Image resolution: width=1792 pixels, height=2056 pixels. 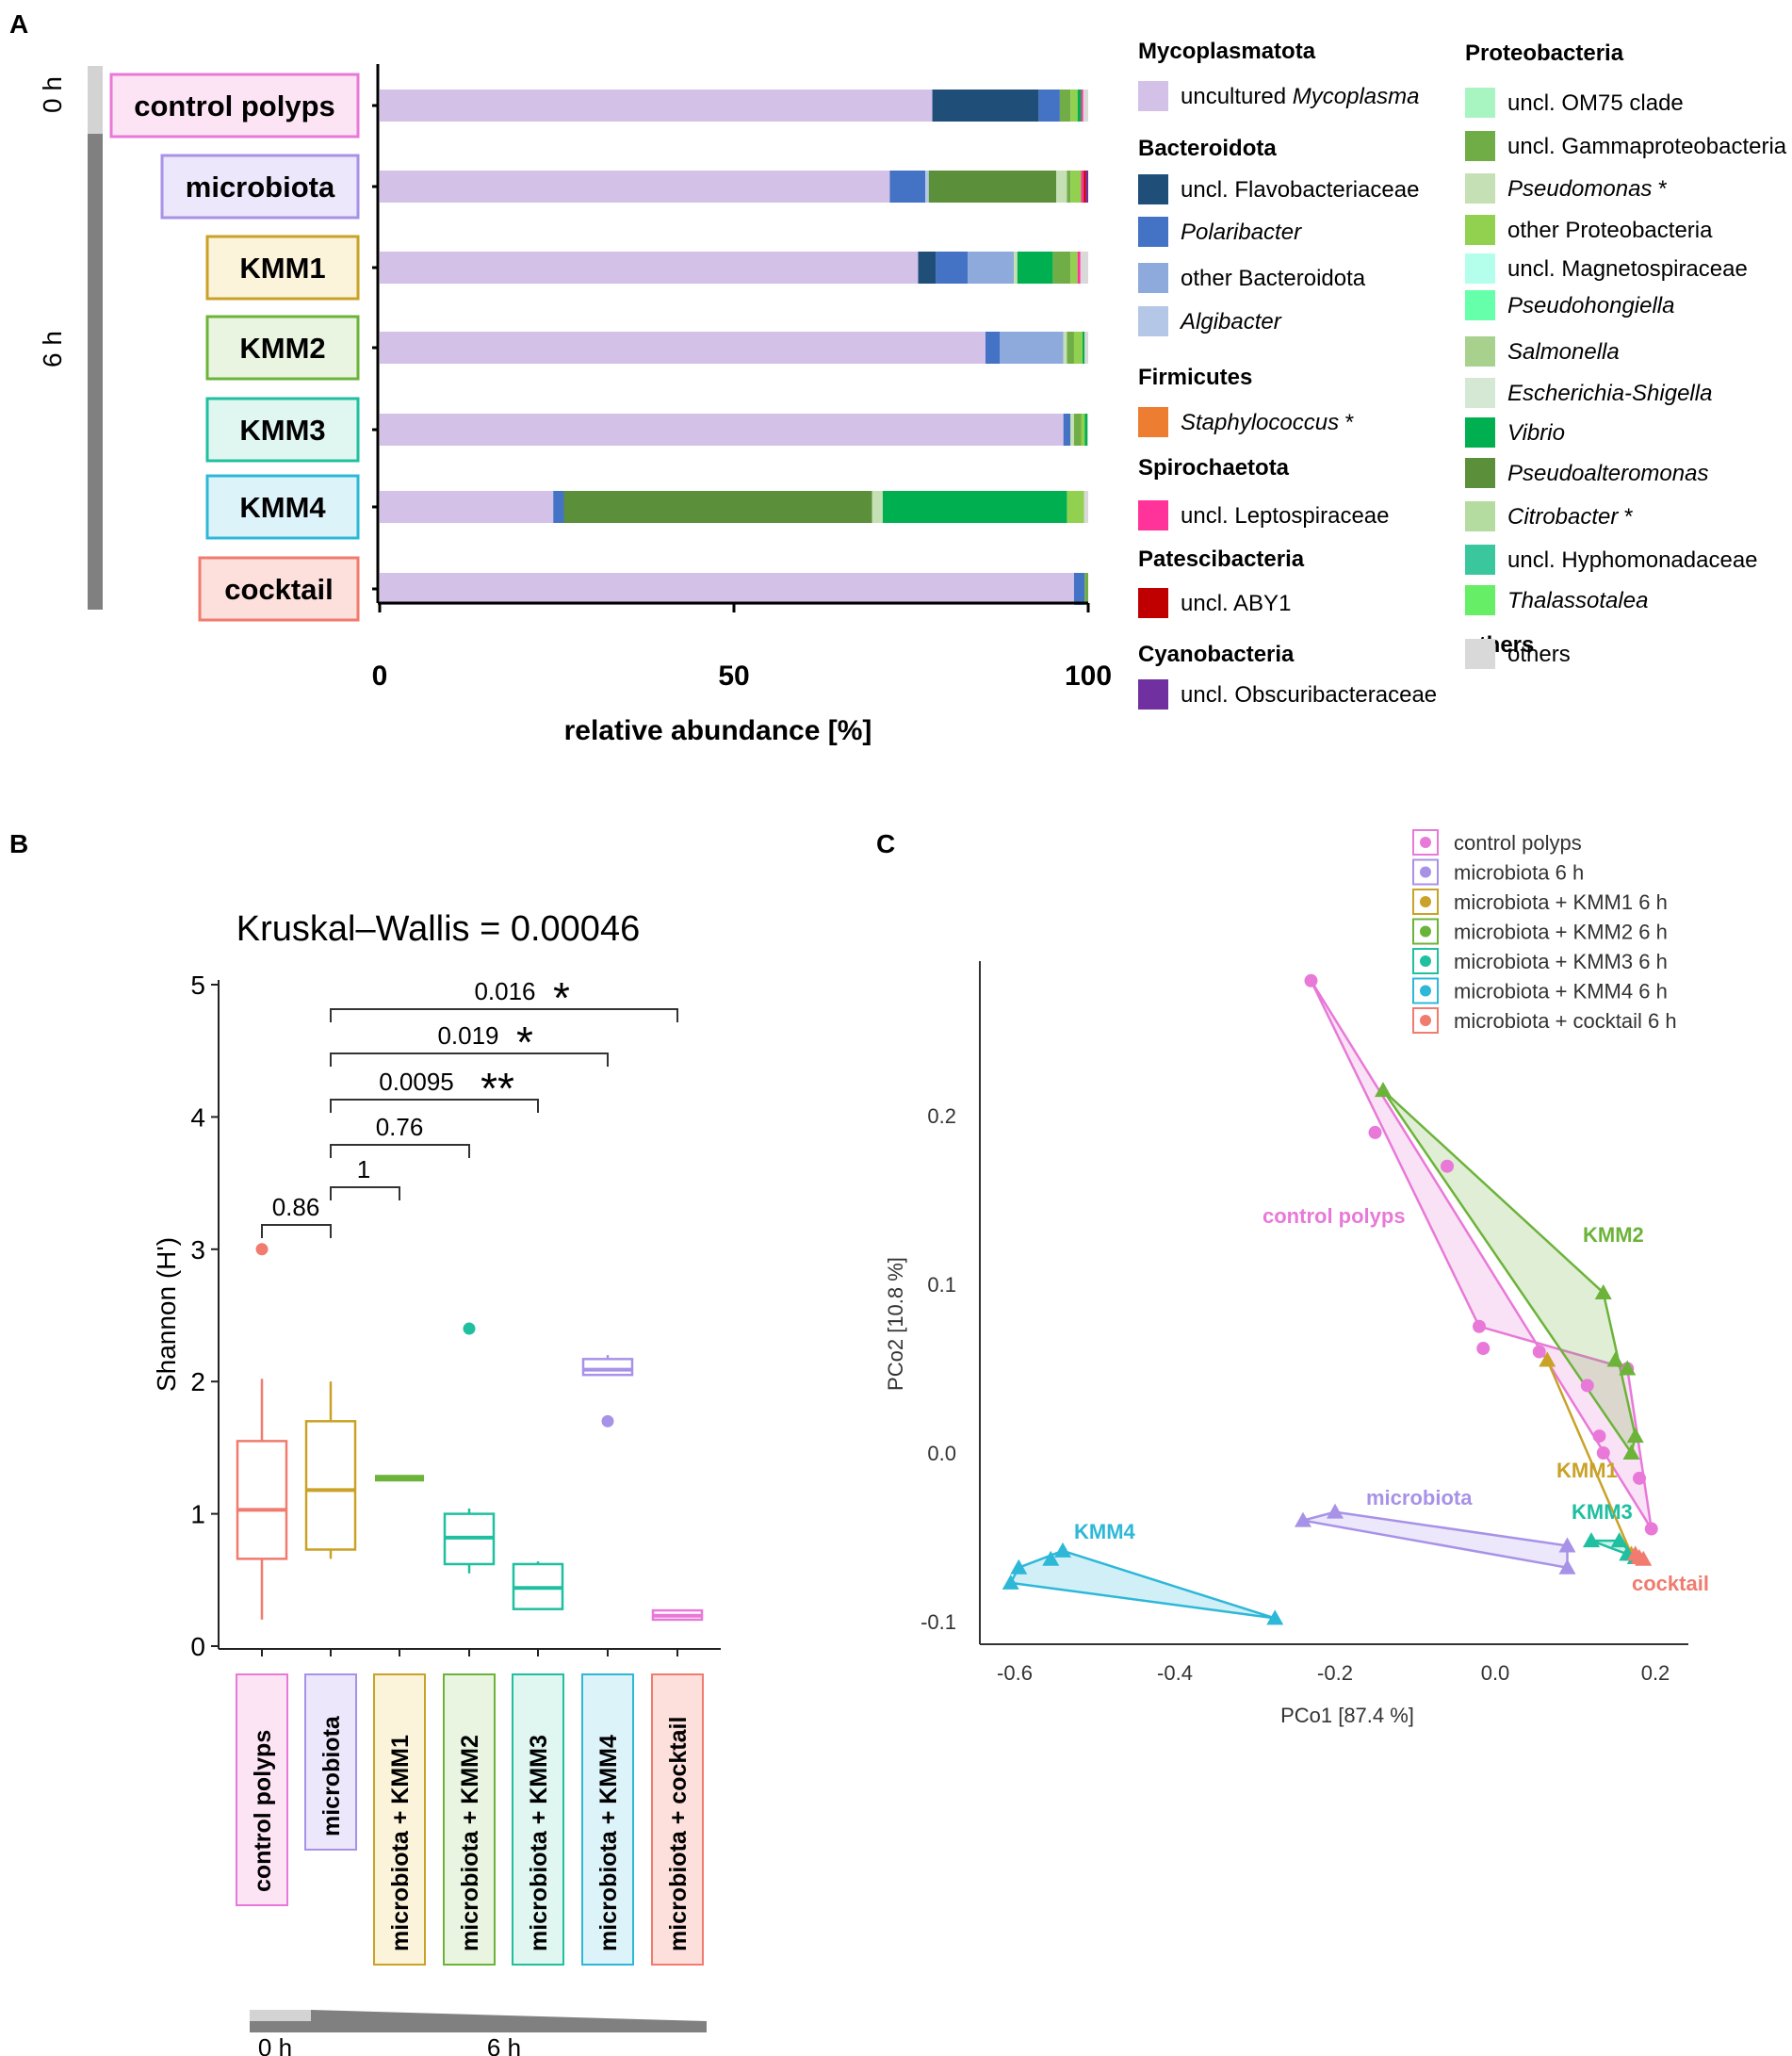 What do you see at coordinates (197, 1646) in the screenshot?
I see `y-tick-label: 0` at bounding box center [197, 1646].